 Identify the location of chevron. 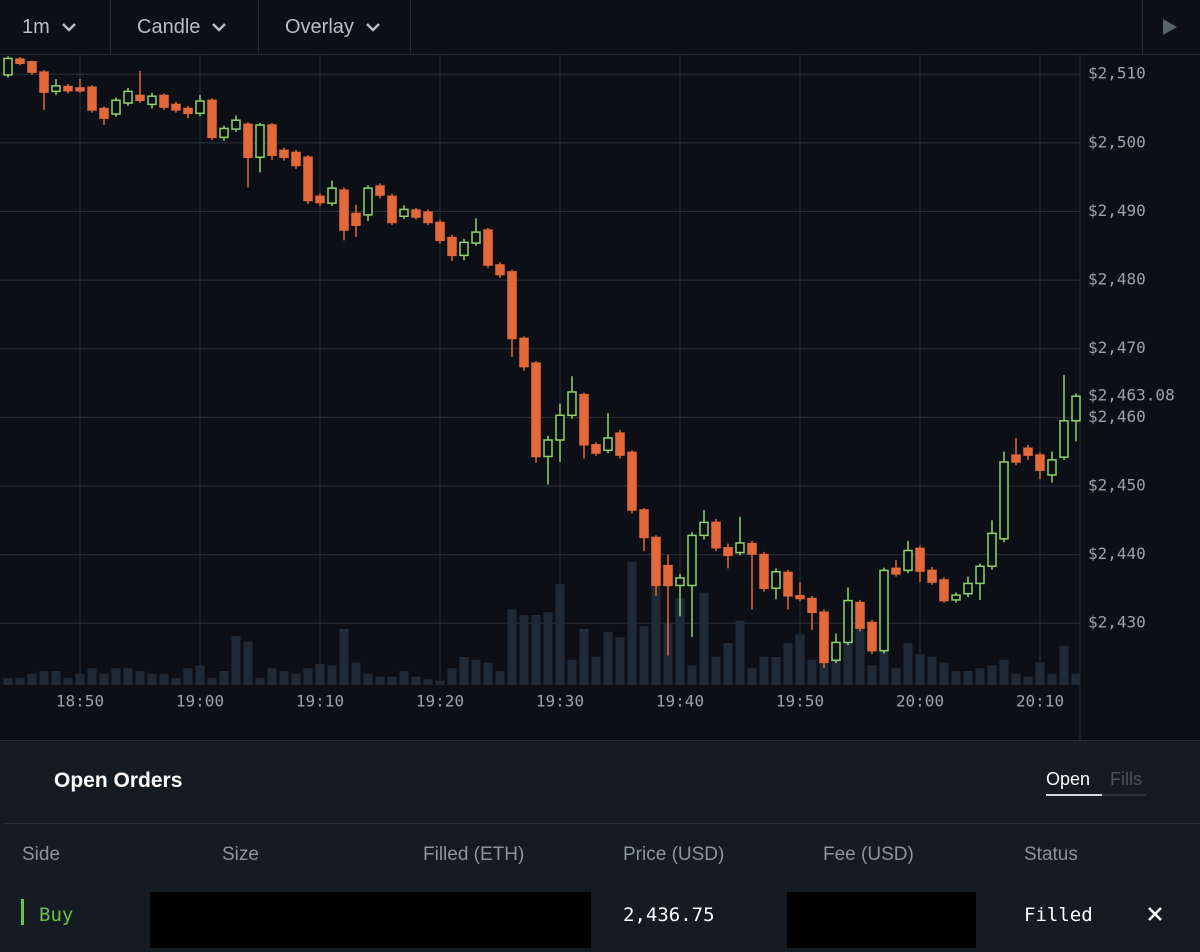
(68, 27).